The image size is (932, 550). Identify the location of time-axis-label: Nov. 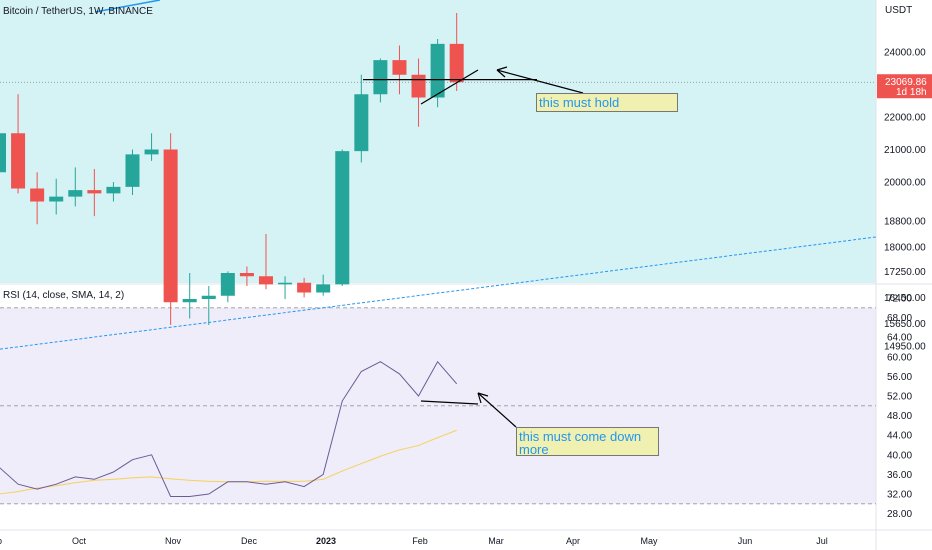
(173, 541).